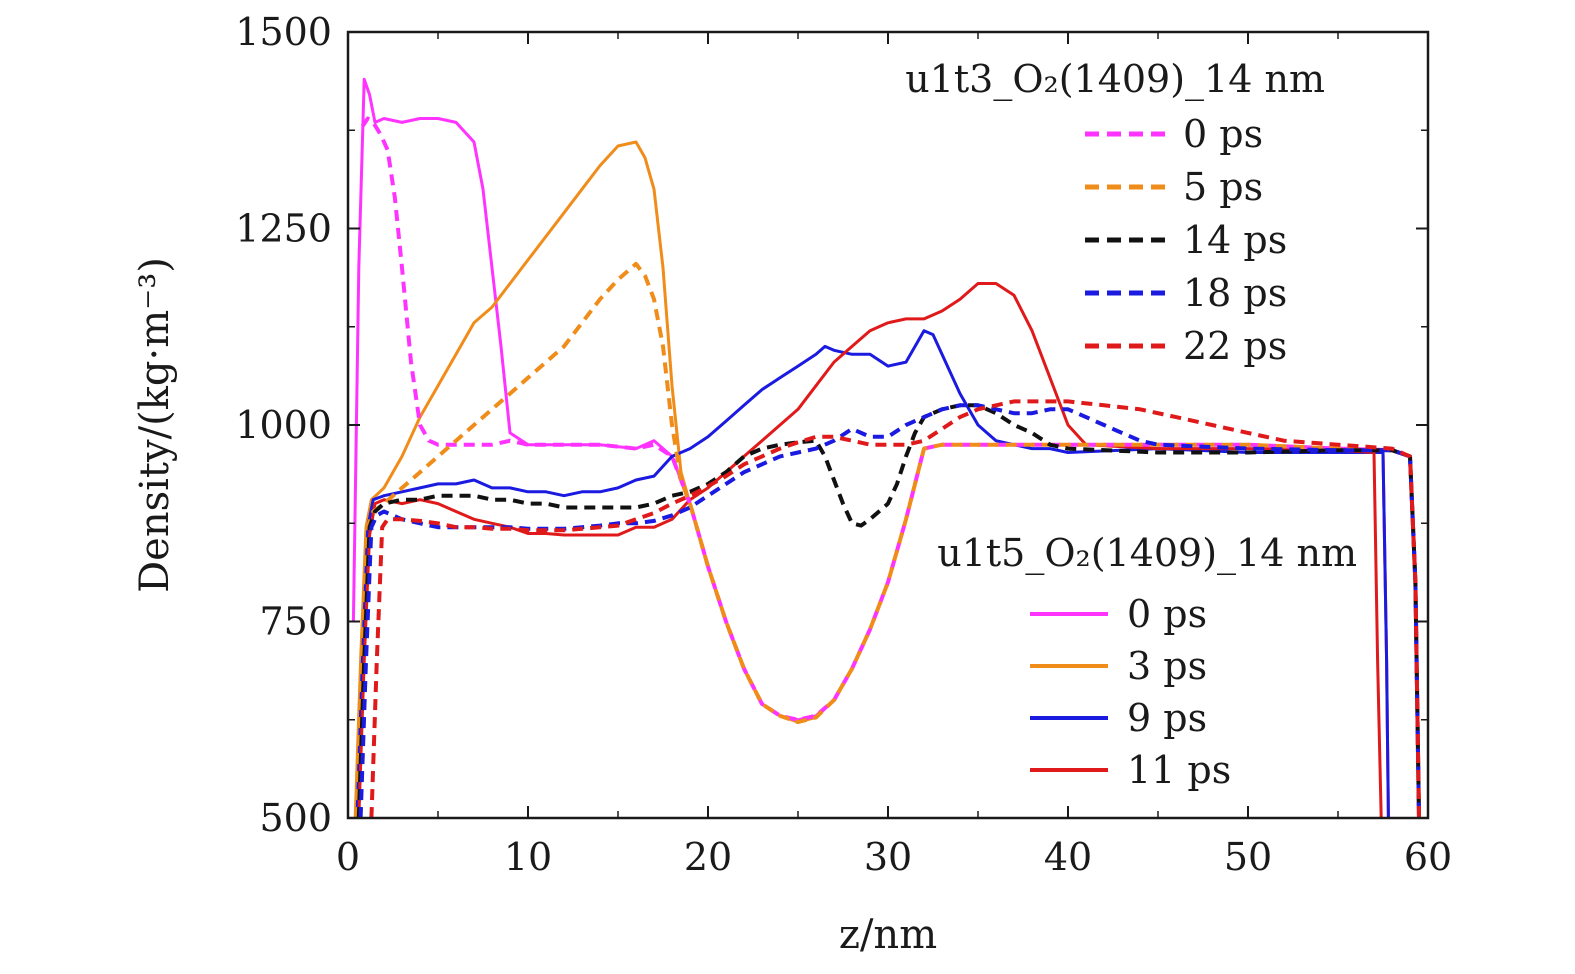  What do you see at coordinates (1167, 718) in the screenshot?
I see `legend-label: 9 ps` at bounding box center [1167, 718].